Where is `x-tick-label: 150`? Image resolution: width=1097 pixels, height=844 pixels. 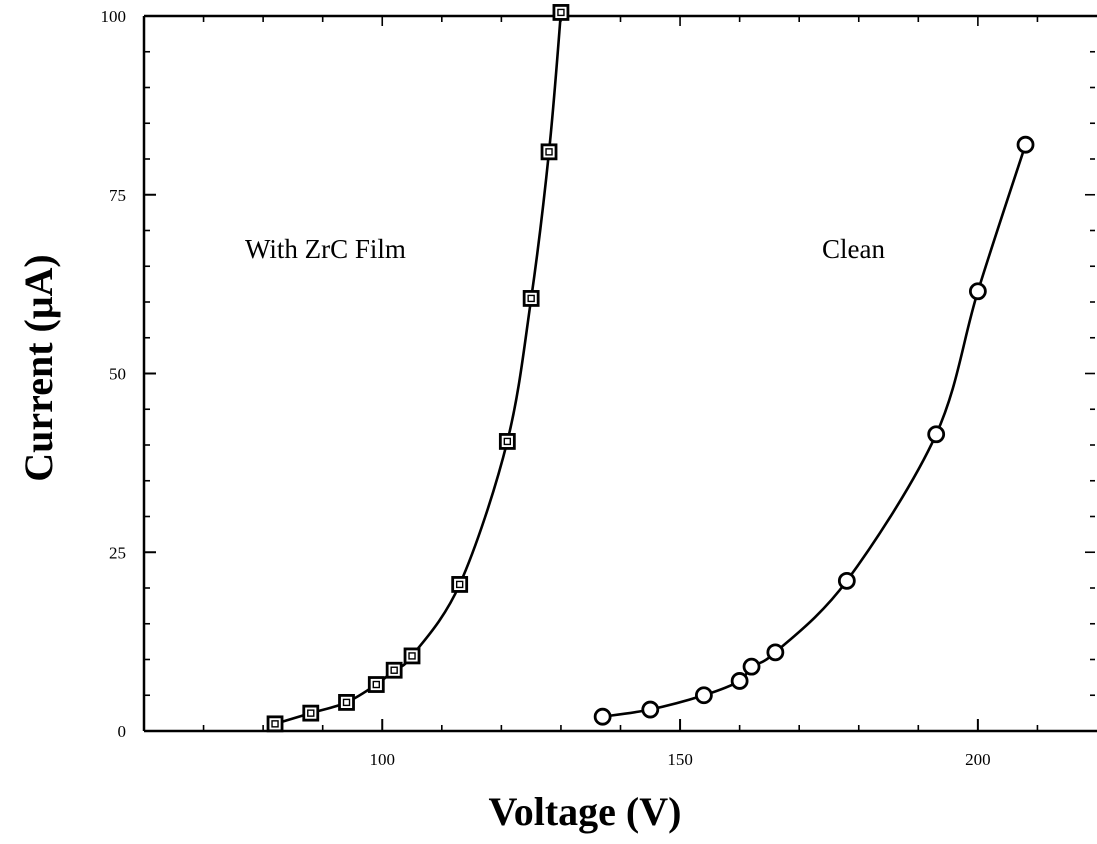
x-tick-label: 150 is located at coordinates (680, 759).